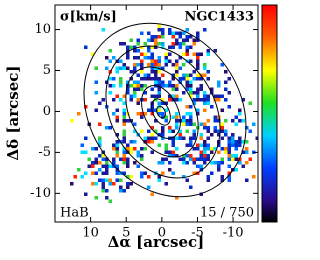  Describe the element at coordinates (162, 233) in the screenshot. I see `x-tick-label: 0` at that location.